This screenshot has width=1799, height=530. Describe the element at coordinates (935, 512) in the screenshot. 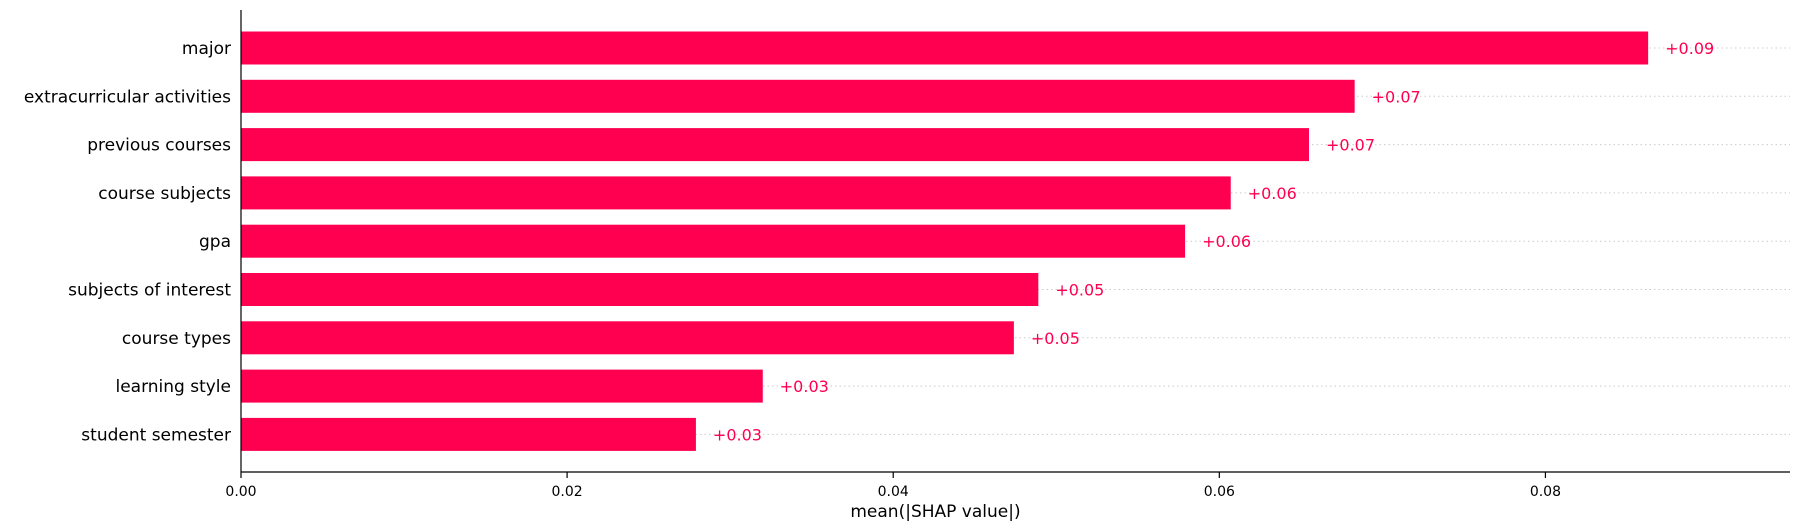

I see `x-axis-title: mean(|SHAP value|)` at that location.